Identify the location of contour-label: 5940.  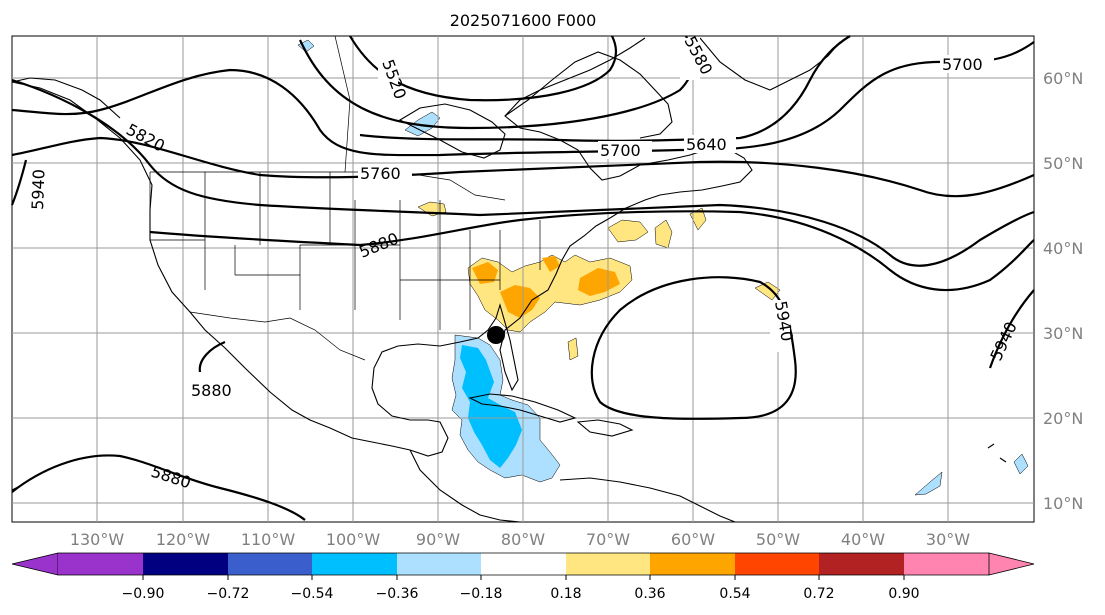
(38, 189).